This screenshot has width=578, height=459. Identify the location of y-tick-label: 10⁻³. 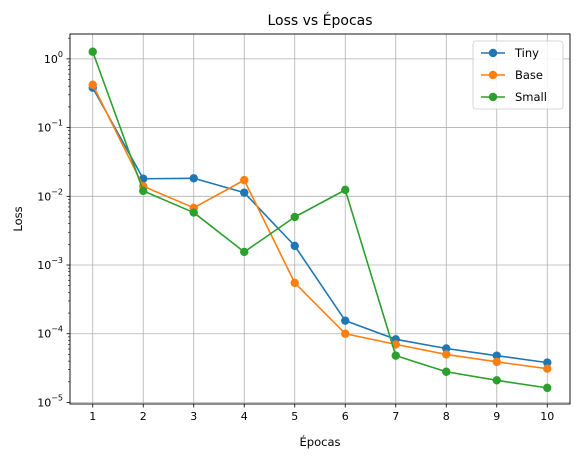
(50, 264).